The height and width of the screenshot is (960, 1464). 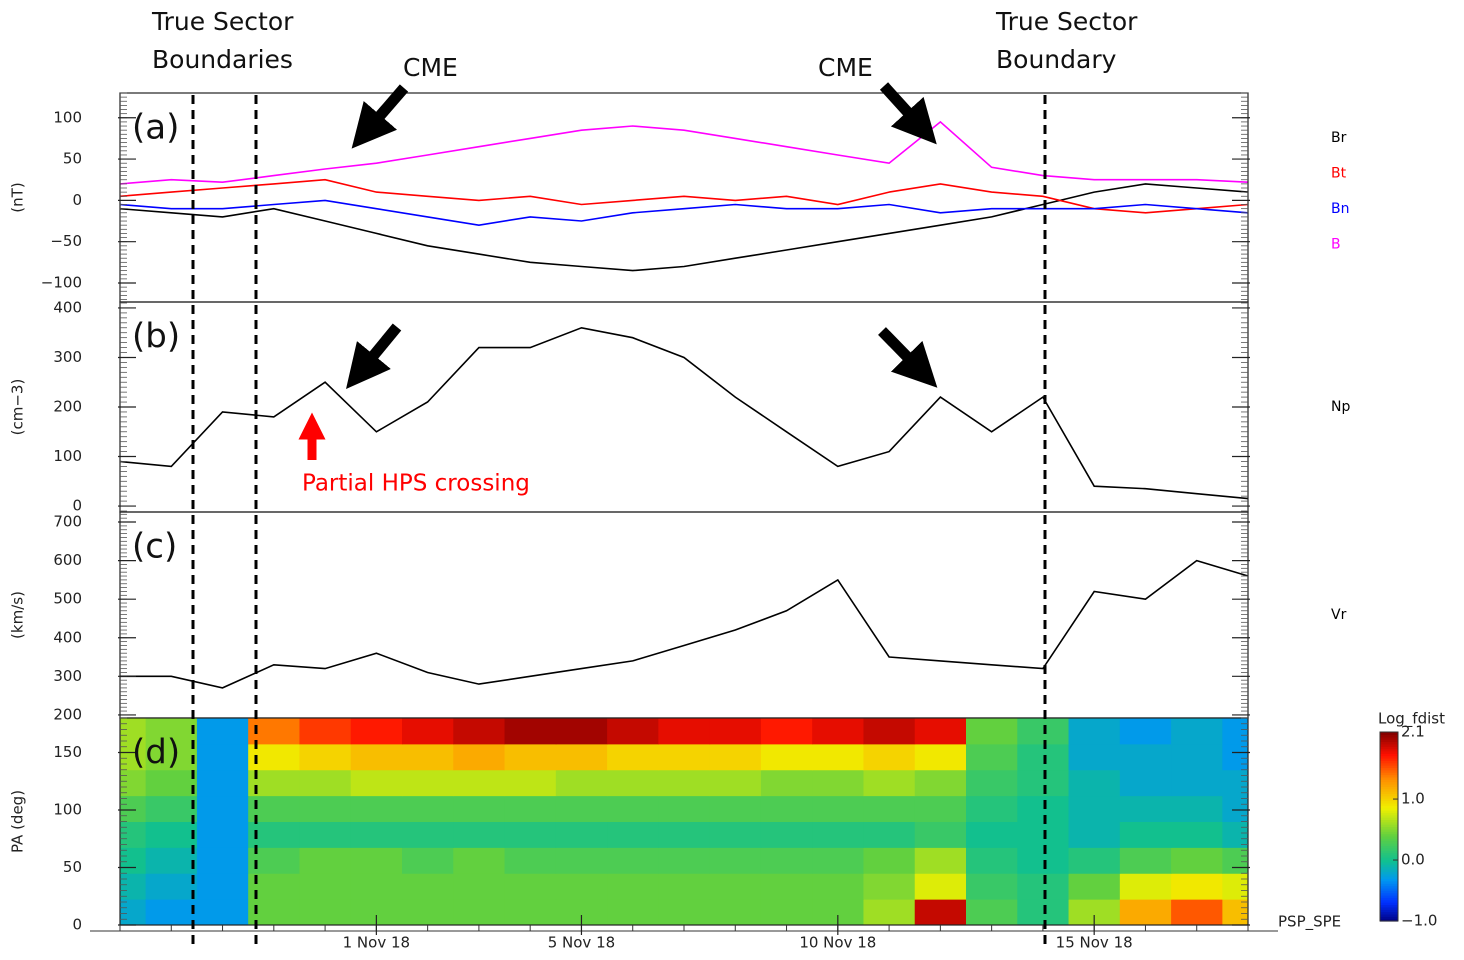 I want to click on arrow, so click(x=380, y=116).